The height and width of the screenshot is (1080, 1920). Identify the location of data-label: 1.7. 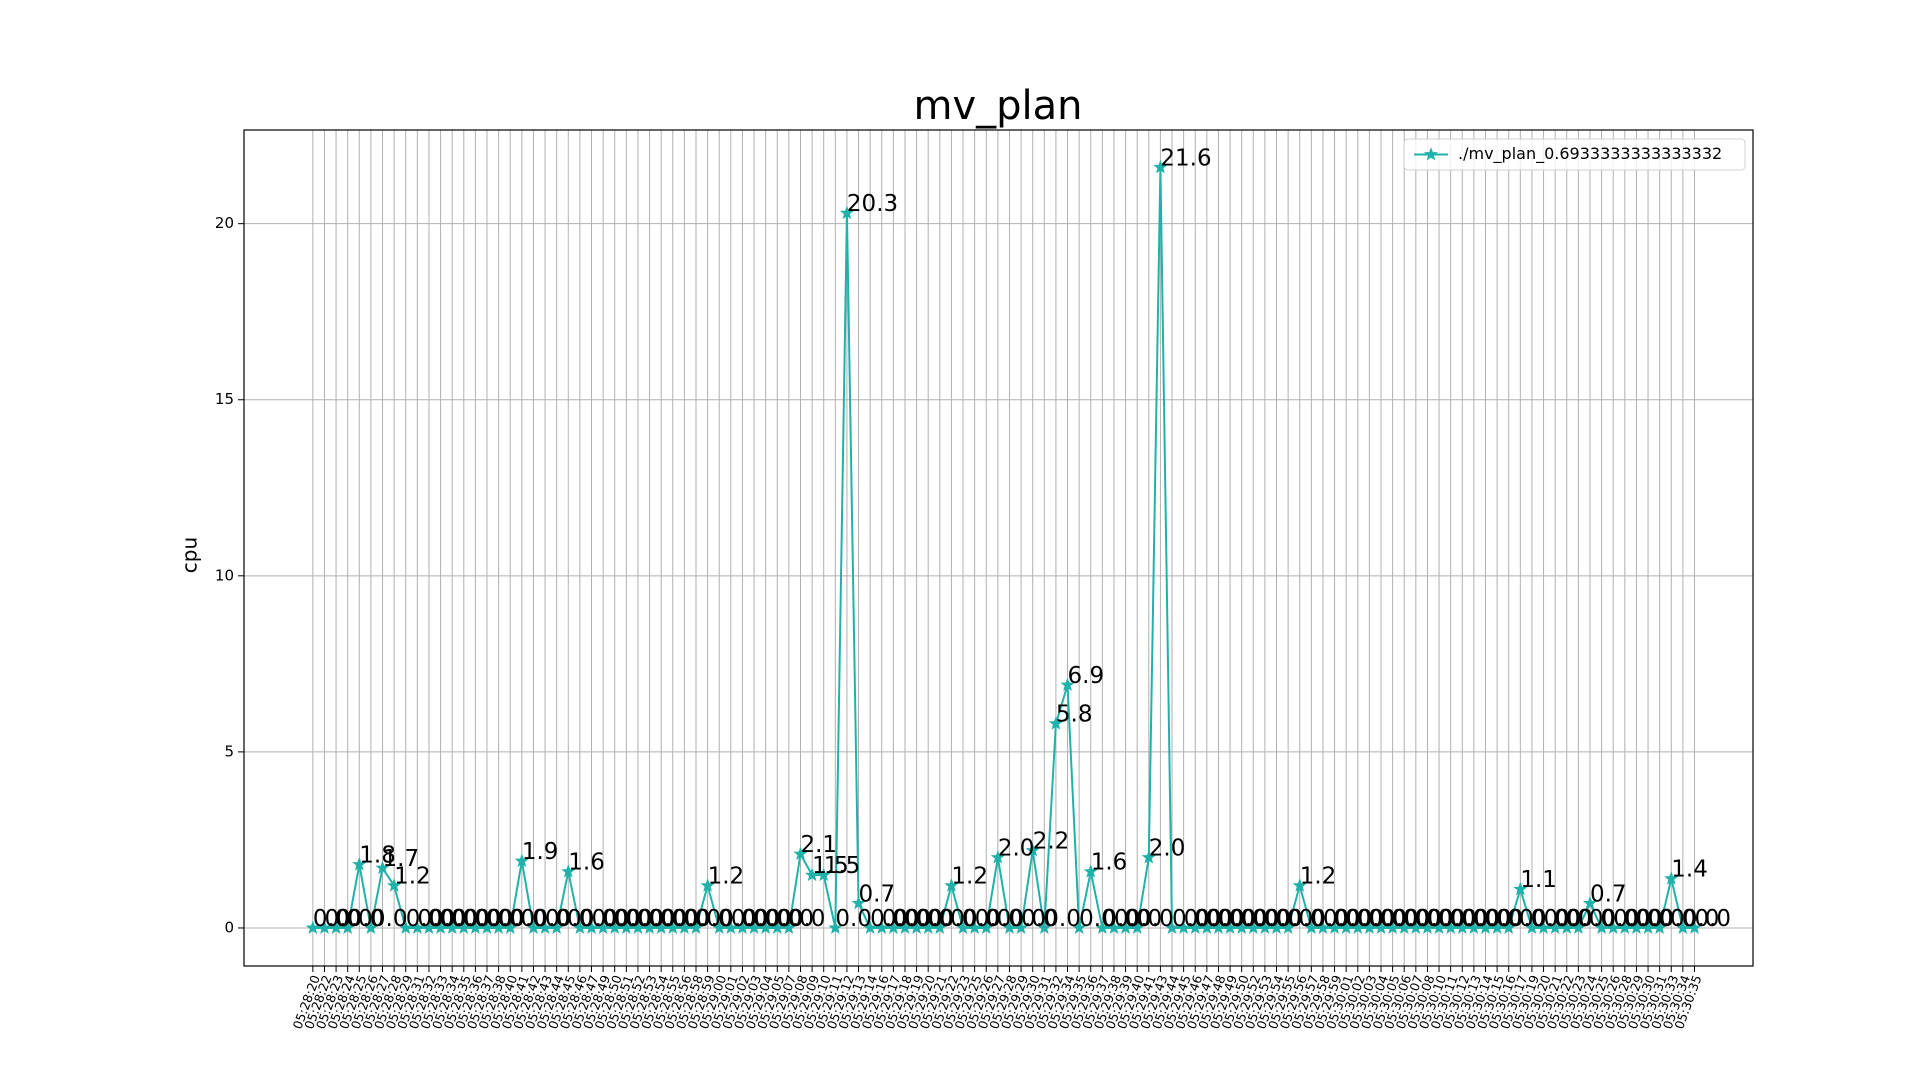
(401, 859).